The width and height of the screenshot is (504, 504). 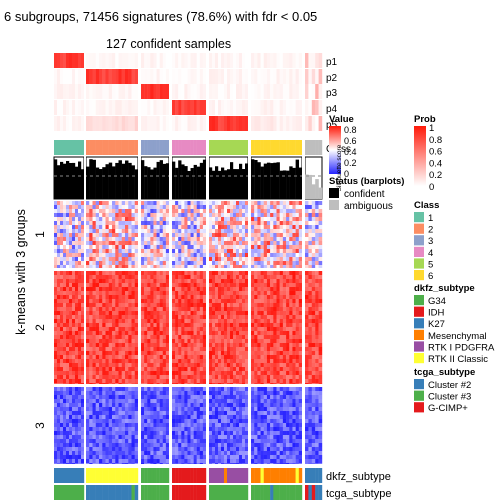 I want to click on class-cell, so click(x=238, y=147).